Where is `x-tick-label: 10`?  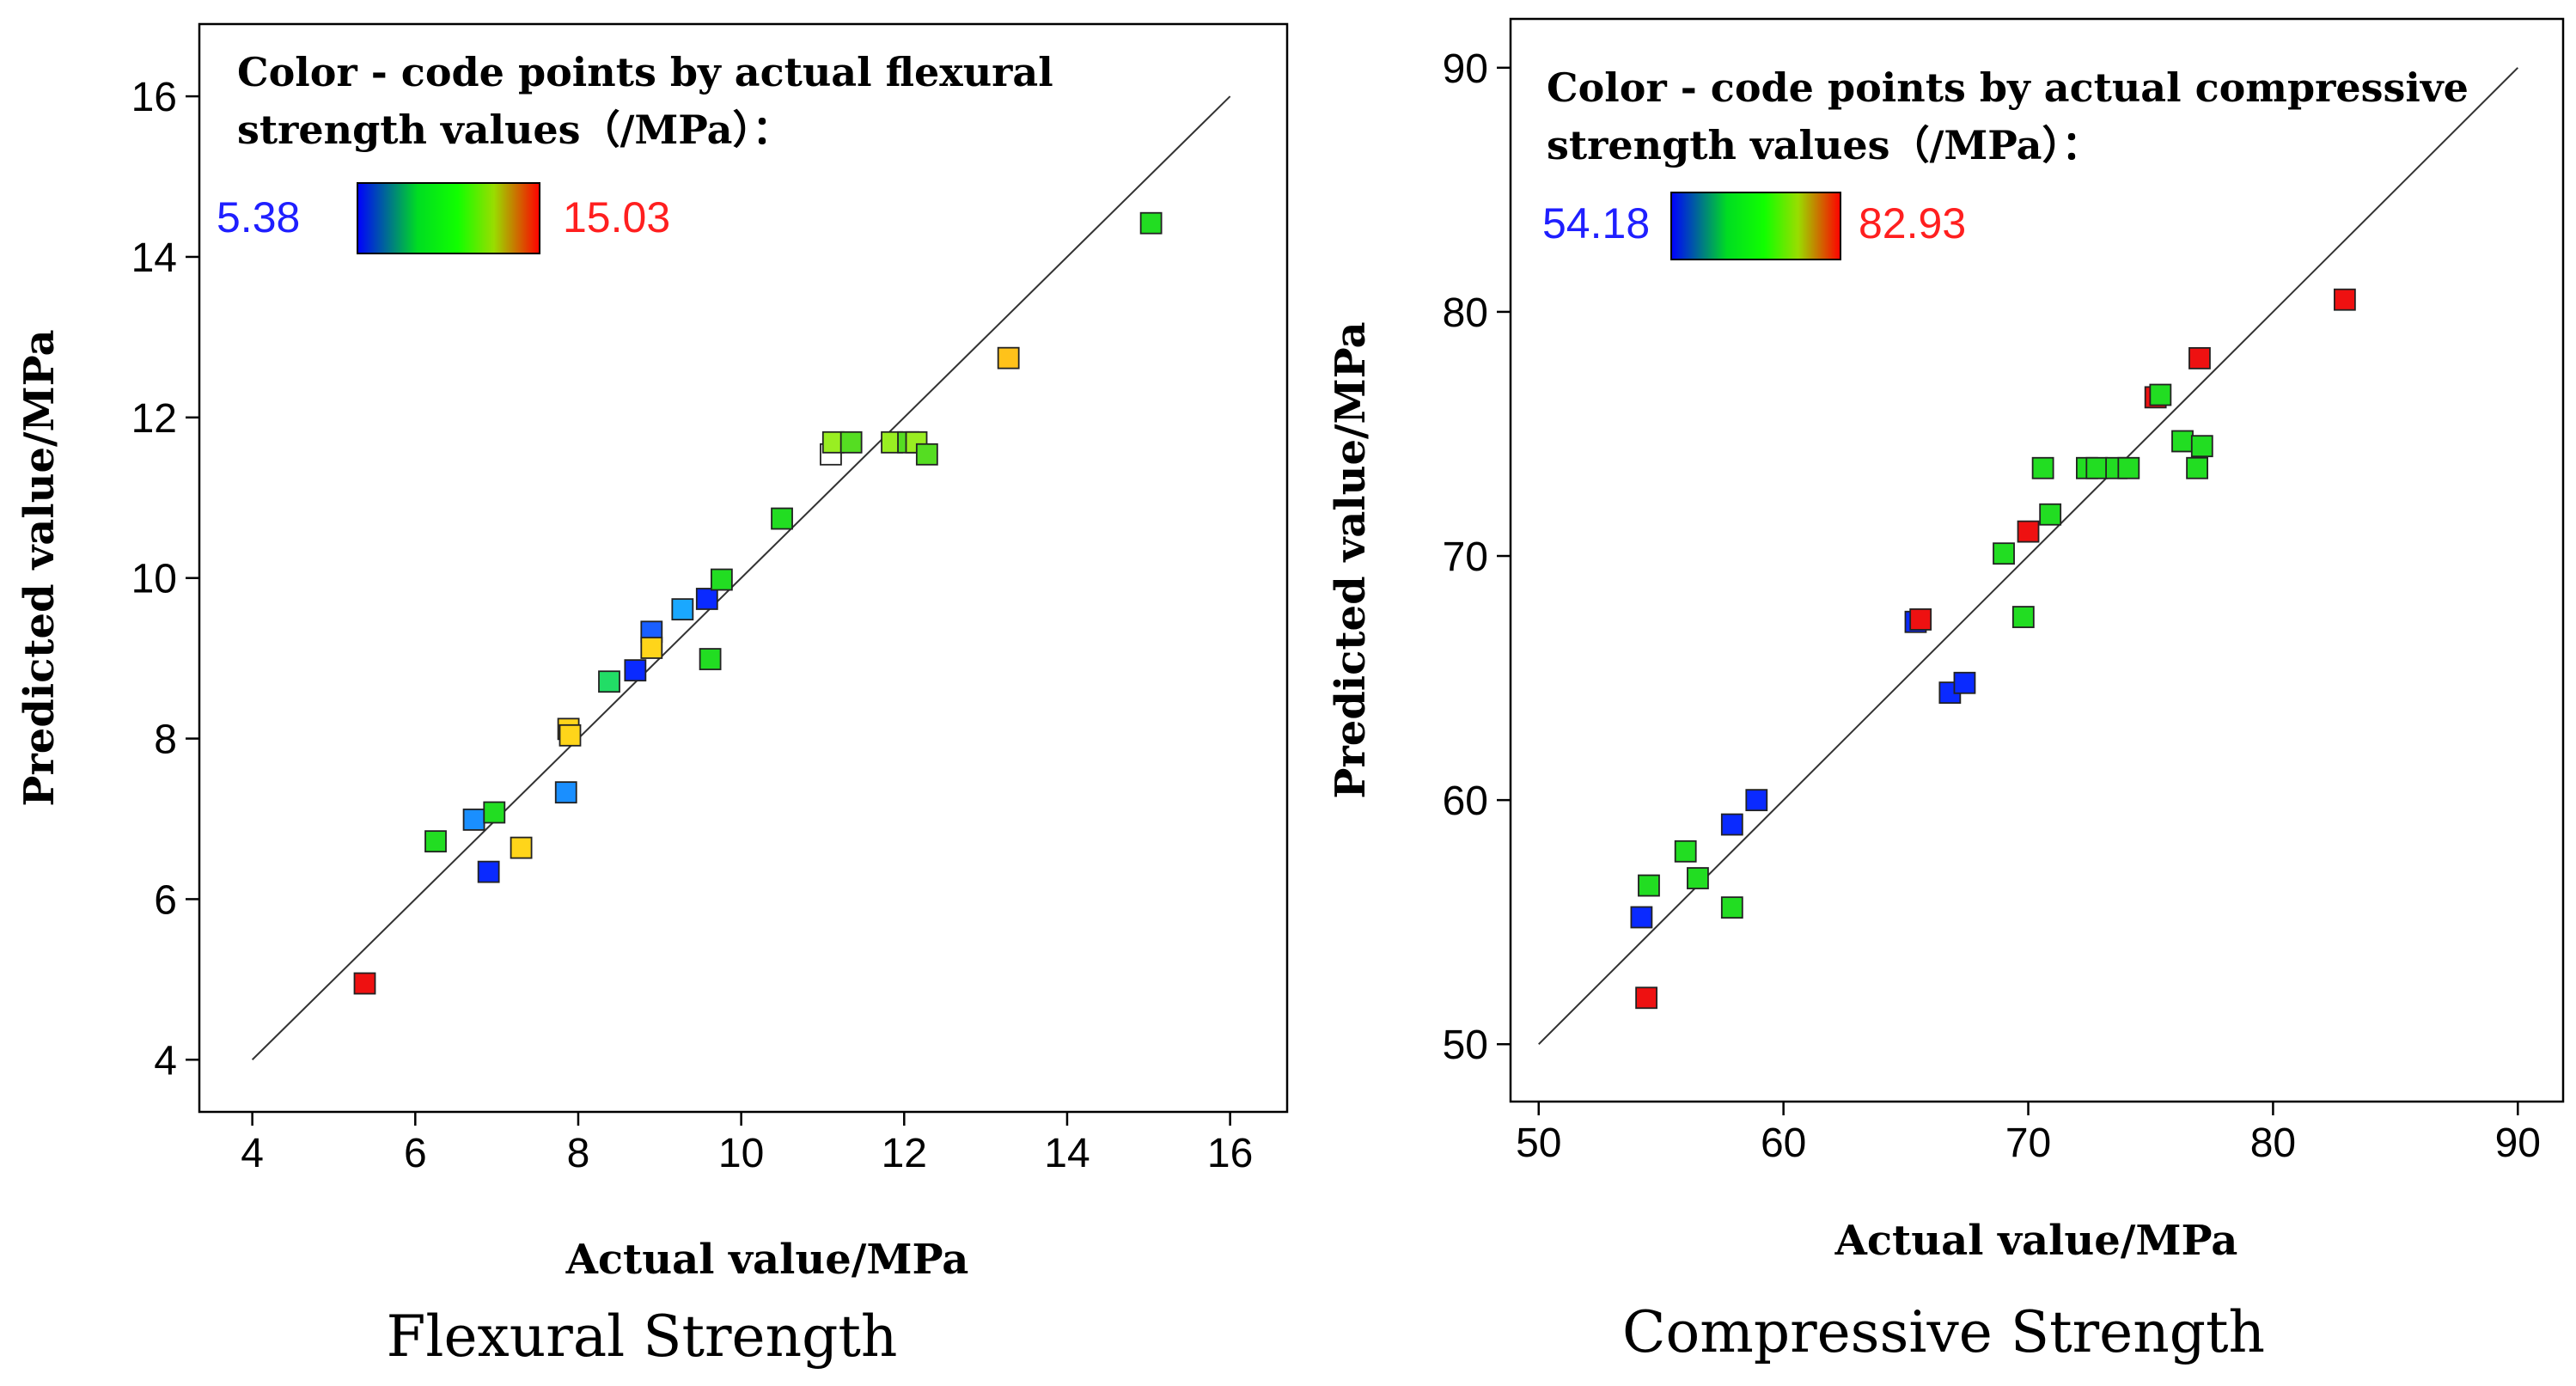
x-tick-label: 10 is located at coordinates (741, 1154).